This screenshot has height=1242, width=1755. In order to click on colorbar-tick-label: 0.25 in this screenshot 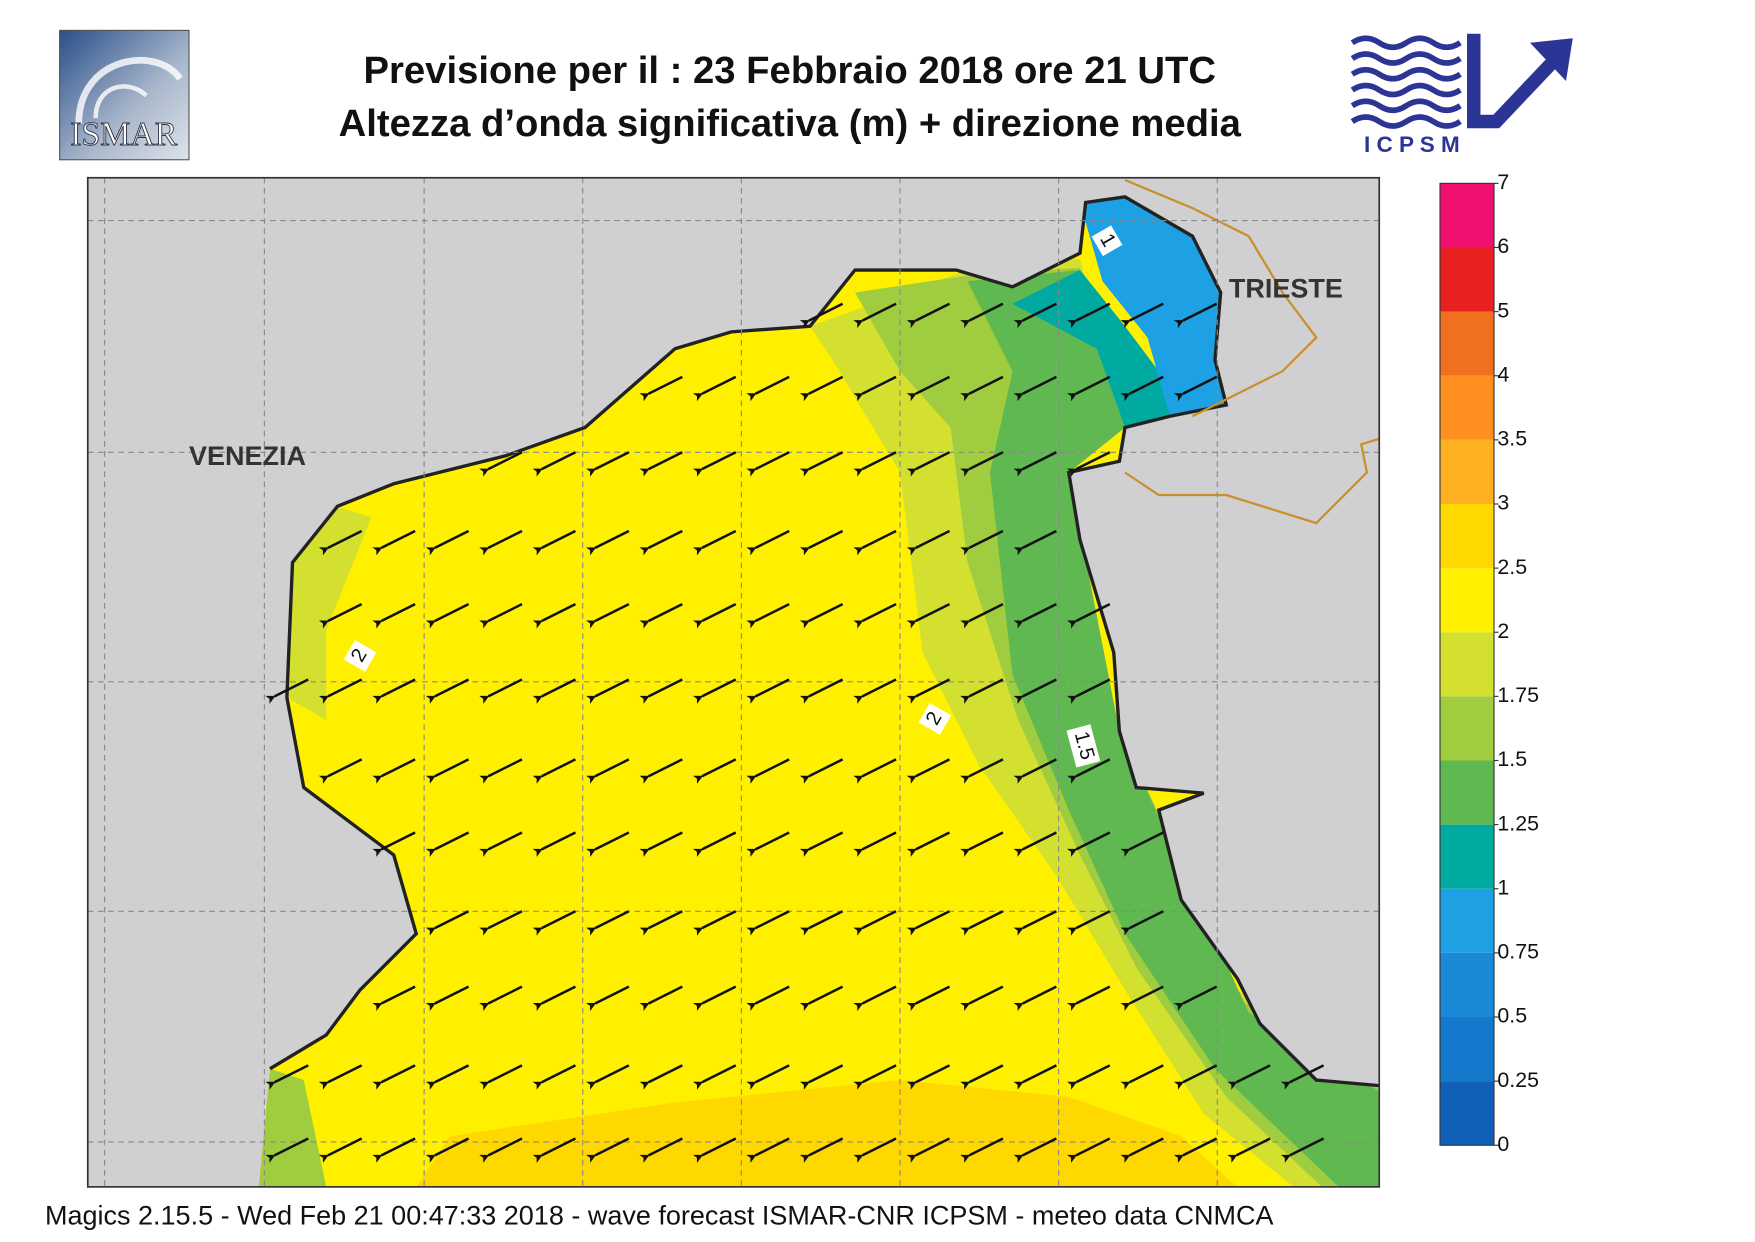, I will do `click(1518, 1080)`.